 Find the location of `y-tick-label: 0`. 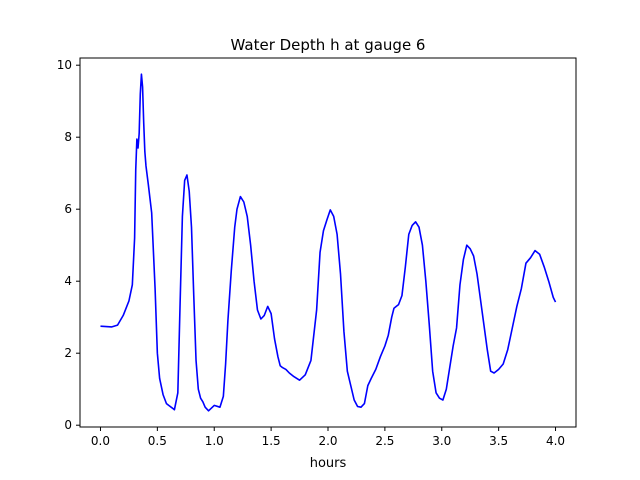

y-tick-label: 0 is located at coordinates (68, 425).